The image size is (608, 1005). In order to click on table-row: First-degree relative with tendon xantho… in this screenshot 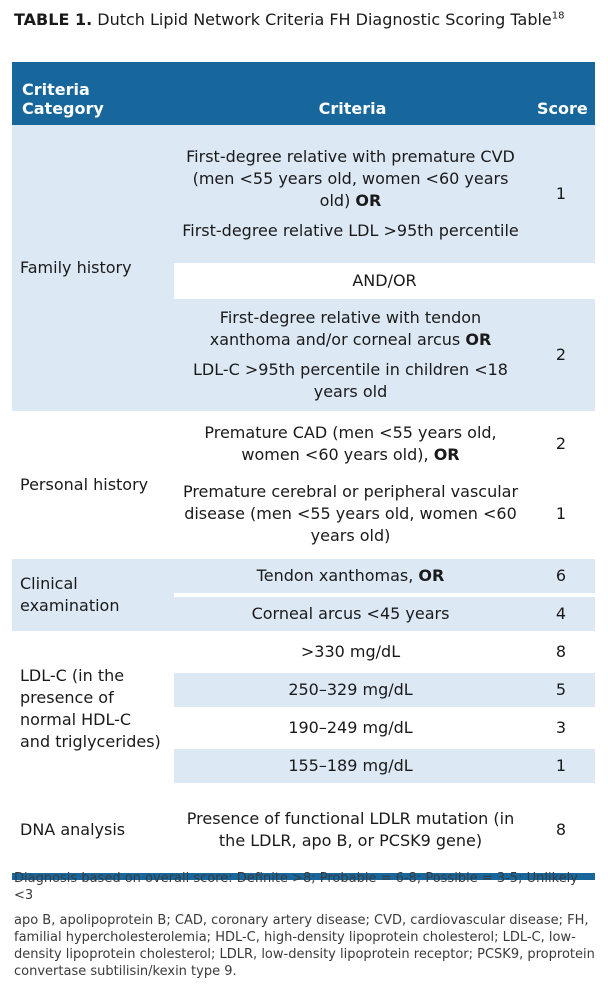, I will do `click(303, 356)`.